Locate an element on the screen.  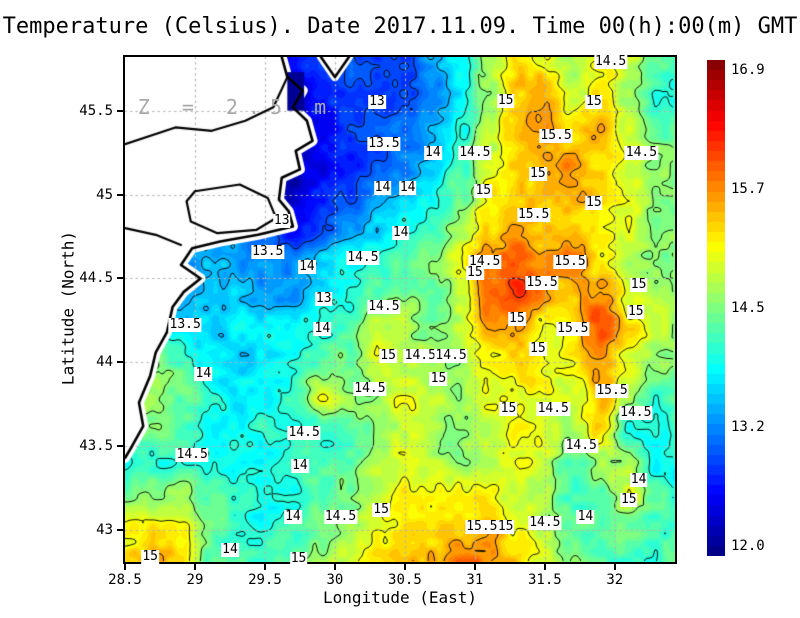
colorbar-tick-label: 14.5 is located at coordinates (748, 308).